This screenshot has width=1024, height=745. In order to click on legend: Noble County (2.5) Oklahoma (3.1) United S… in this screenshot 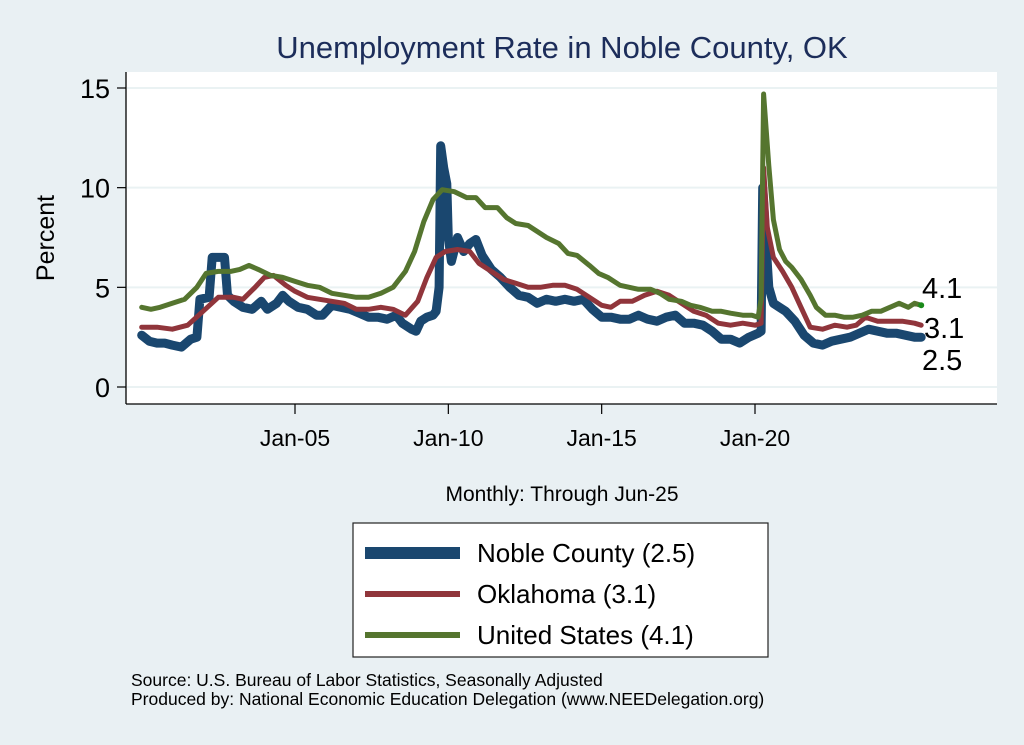, I will do `click(560, 590)`.